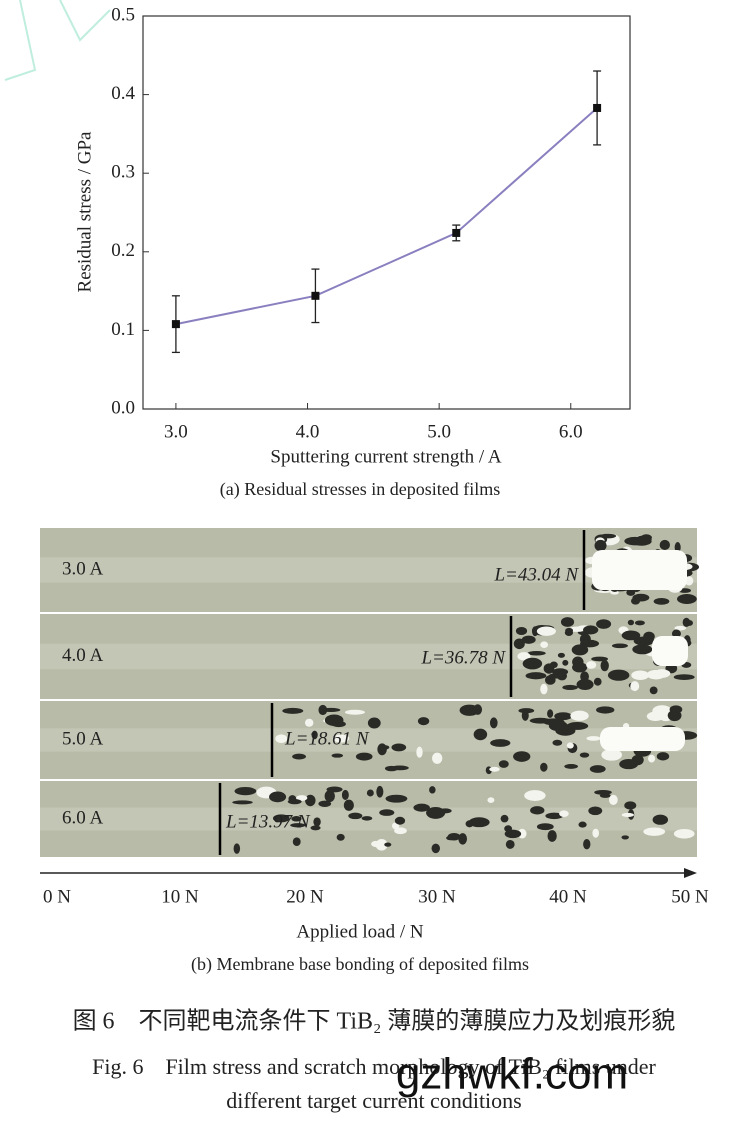 Image resolution: width=748 pixels, height=1135 pixels. I want to click on critical-load-label: L=36.78 N, so click(463, 657).